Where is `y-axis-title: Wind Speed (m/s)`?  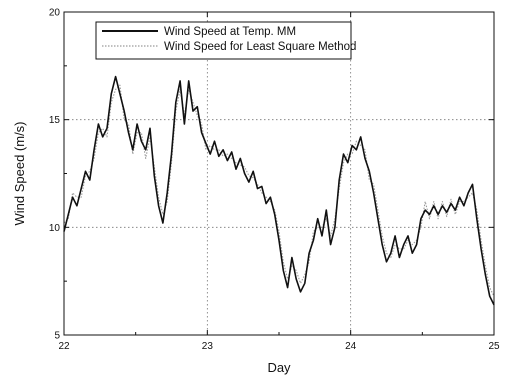
y-axis-title: Wind Speed (m/s) is located at coordinates (19, 173).